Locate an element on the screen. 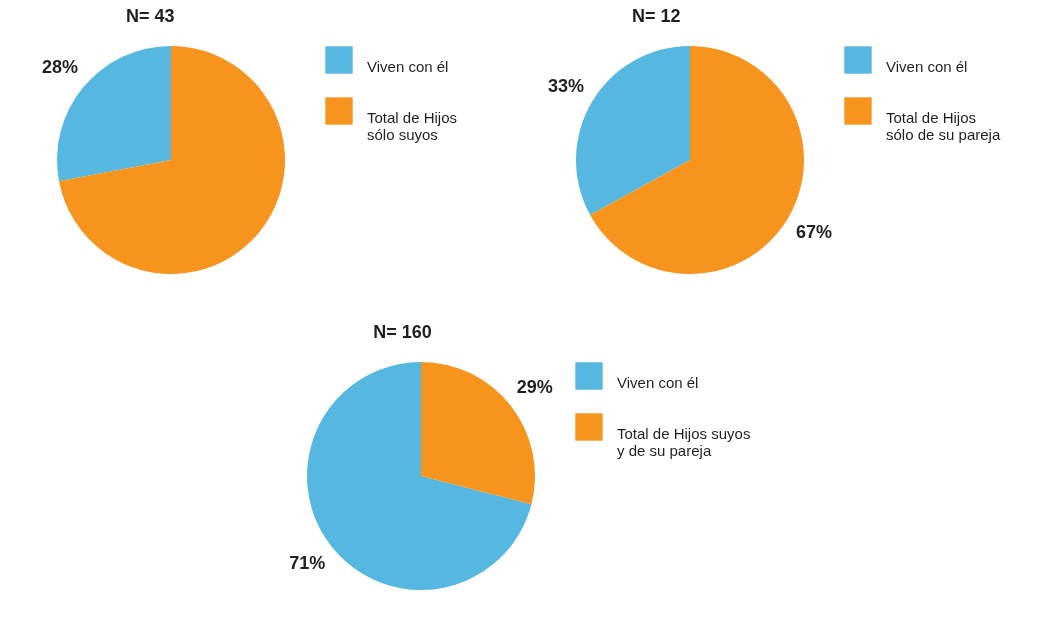 Image resolution: width=1055 pixels, height=617 pixels. data-label: 71% is located at coordinates (307, 563).